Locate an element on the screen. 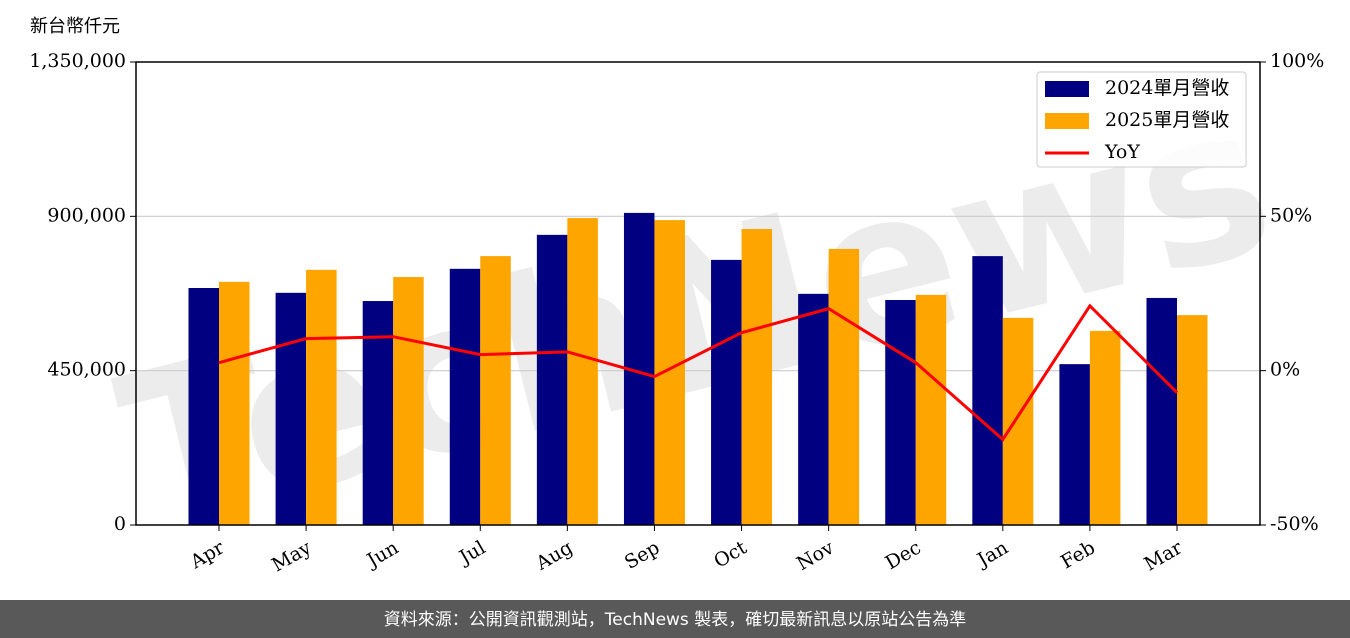  footer-bar is located at coordinates (675, 619).